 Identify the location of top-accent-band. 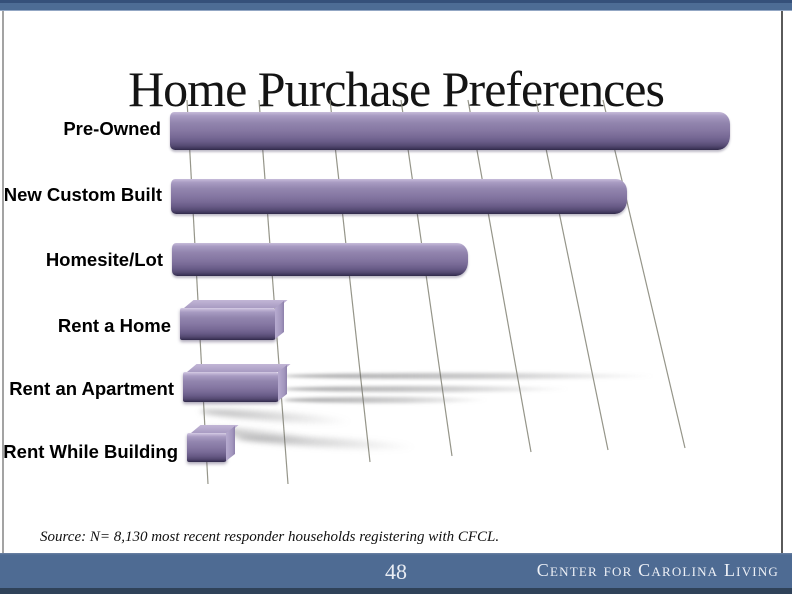
(396, 5).